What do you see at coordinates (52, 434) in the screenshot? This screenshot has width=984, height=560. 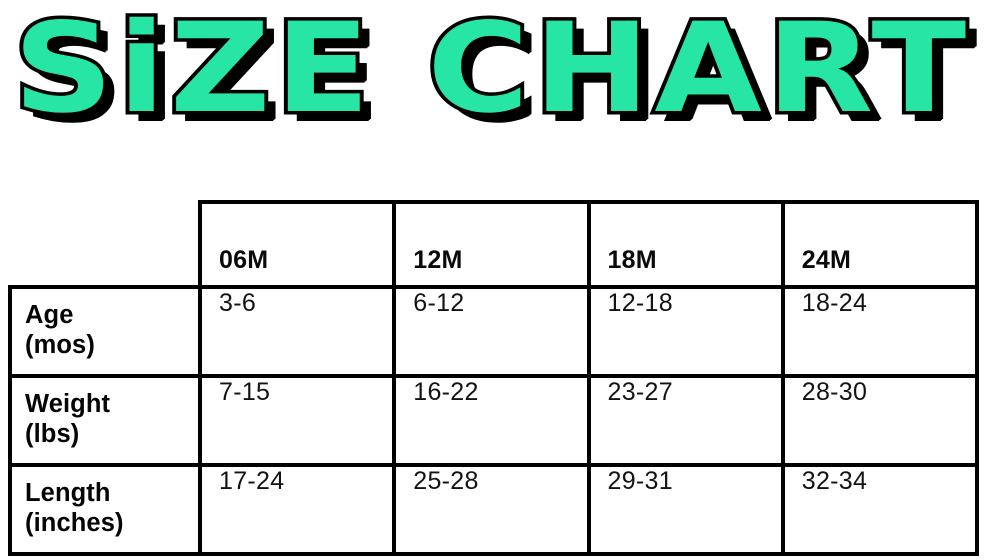 I see `row-measure-unit: (lbs)` at bounding box center [52, 434].